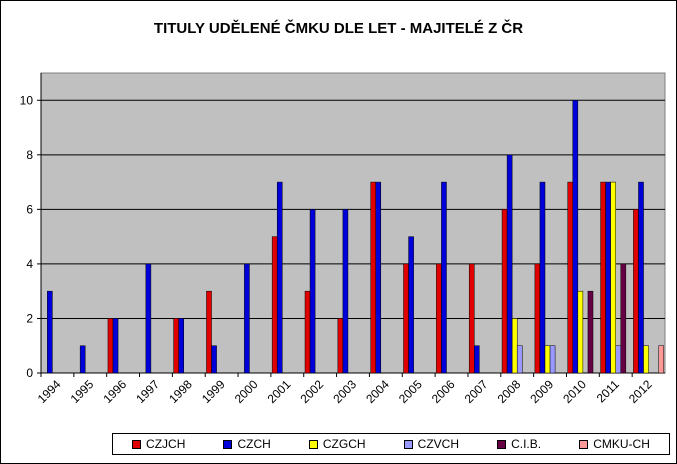 Image resolution: width=677 pixels, height=464 pixels. I want to click on x-tick-label: 2006, so click(443, 391).